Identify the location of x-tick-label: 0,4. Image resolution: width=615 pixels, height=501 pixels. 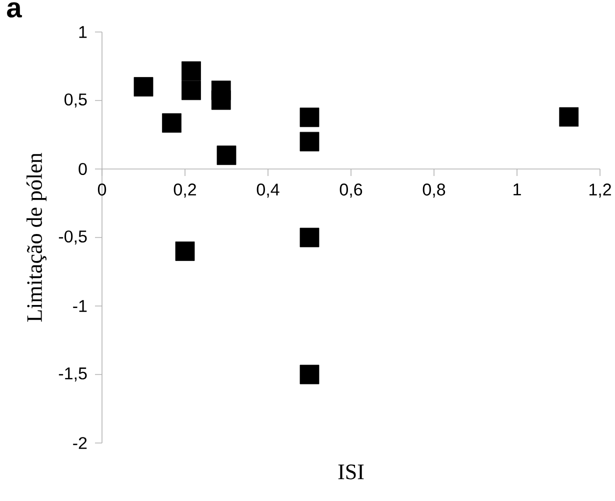
(268, 191).